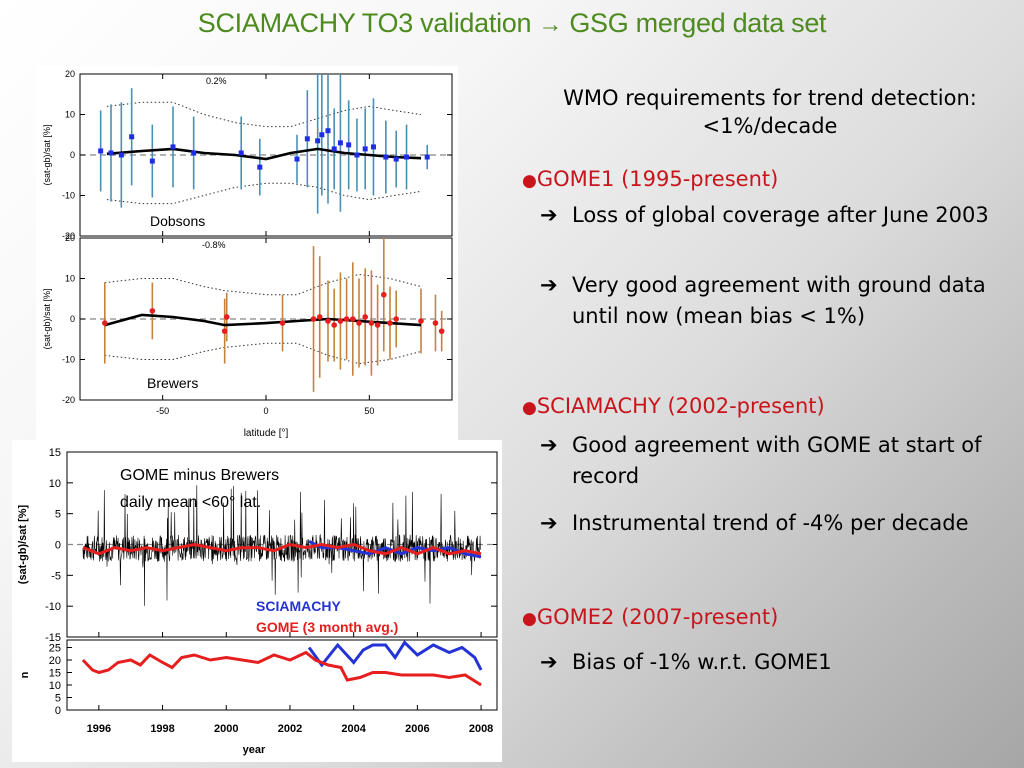  What do you see at coordinates (216, 81) in the screenshot?
I see `bias-annotation: 0.2%` at bounding box center [216, 81].